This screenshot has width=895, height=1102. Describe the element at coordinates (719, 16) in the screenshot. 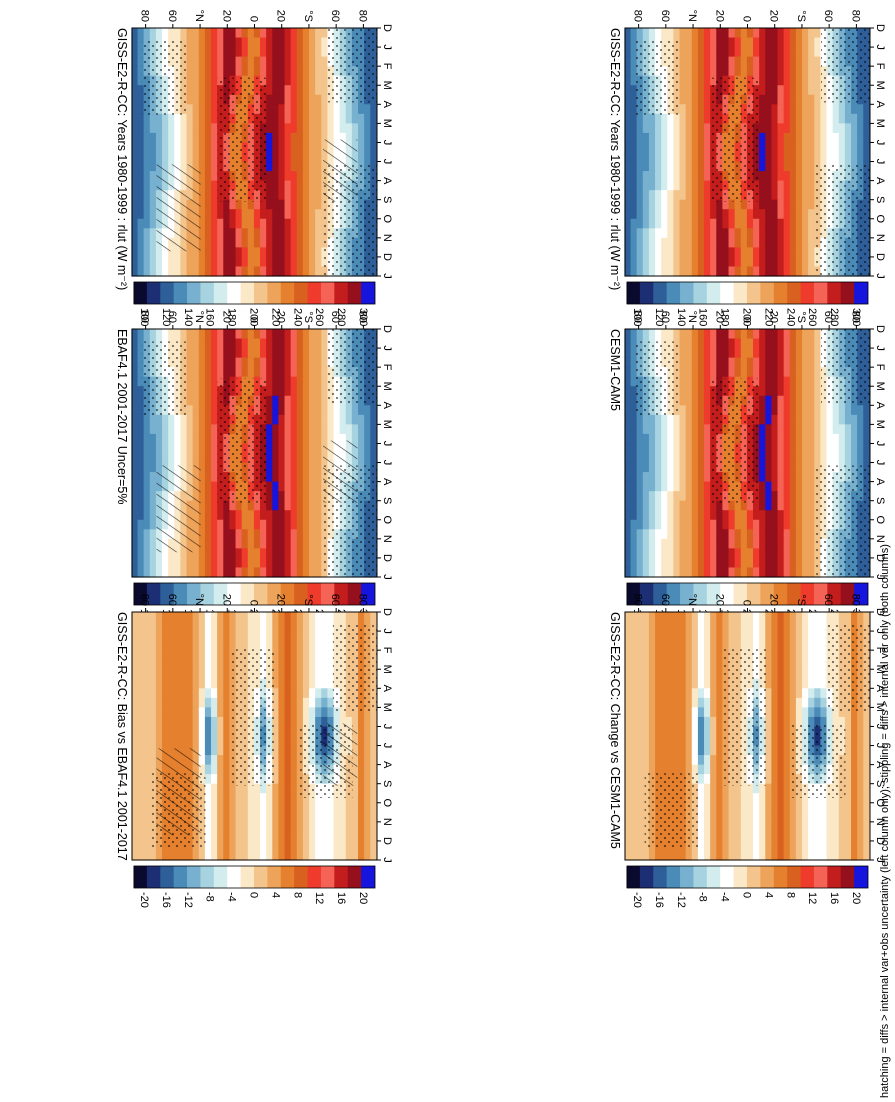

I see `lat-label: 20` at that location.